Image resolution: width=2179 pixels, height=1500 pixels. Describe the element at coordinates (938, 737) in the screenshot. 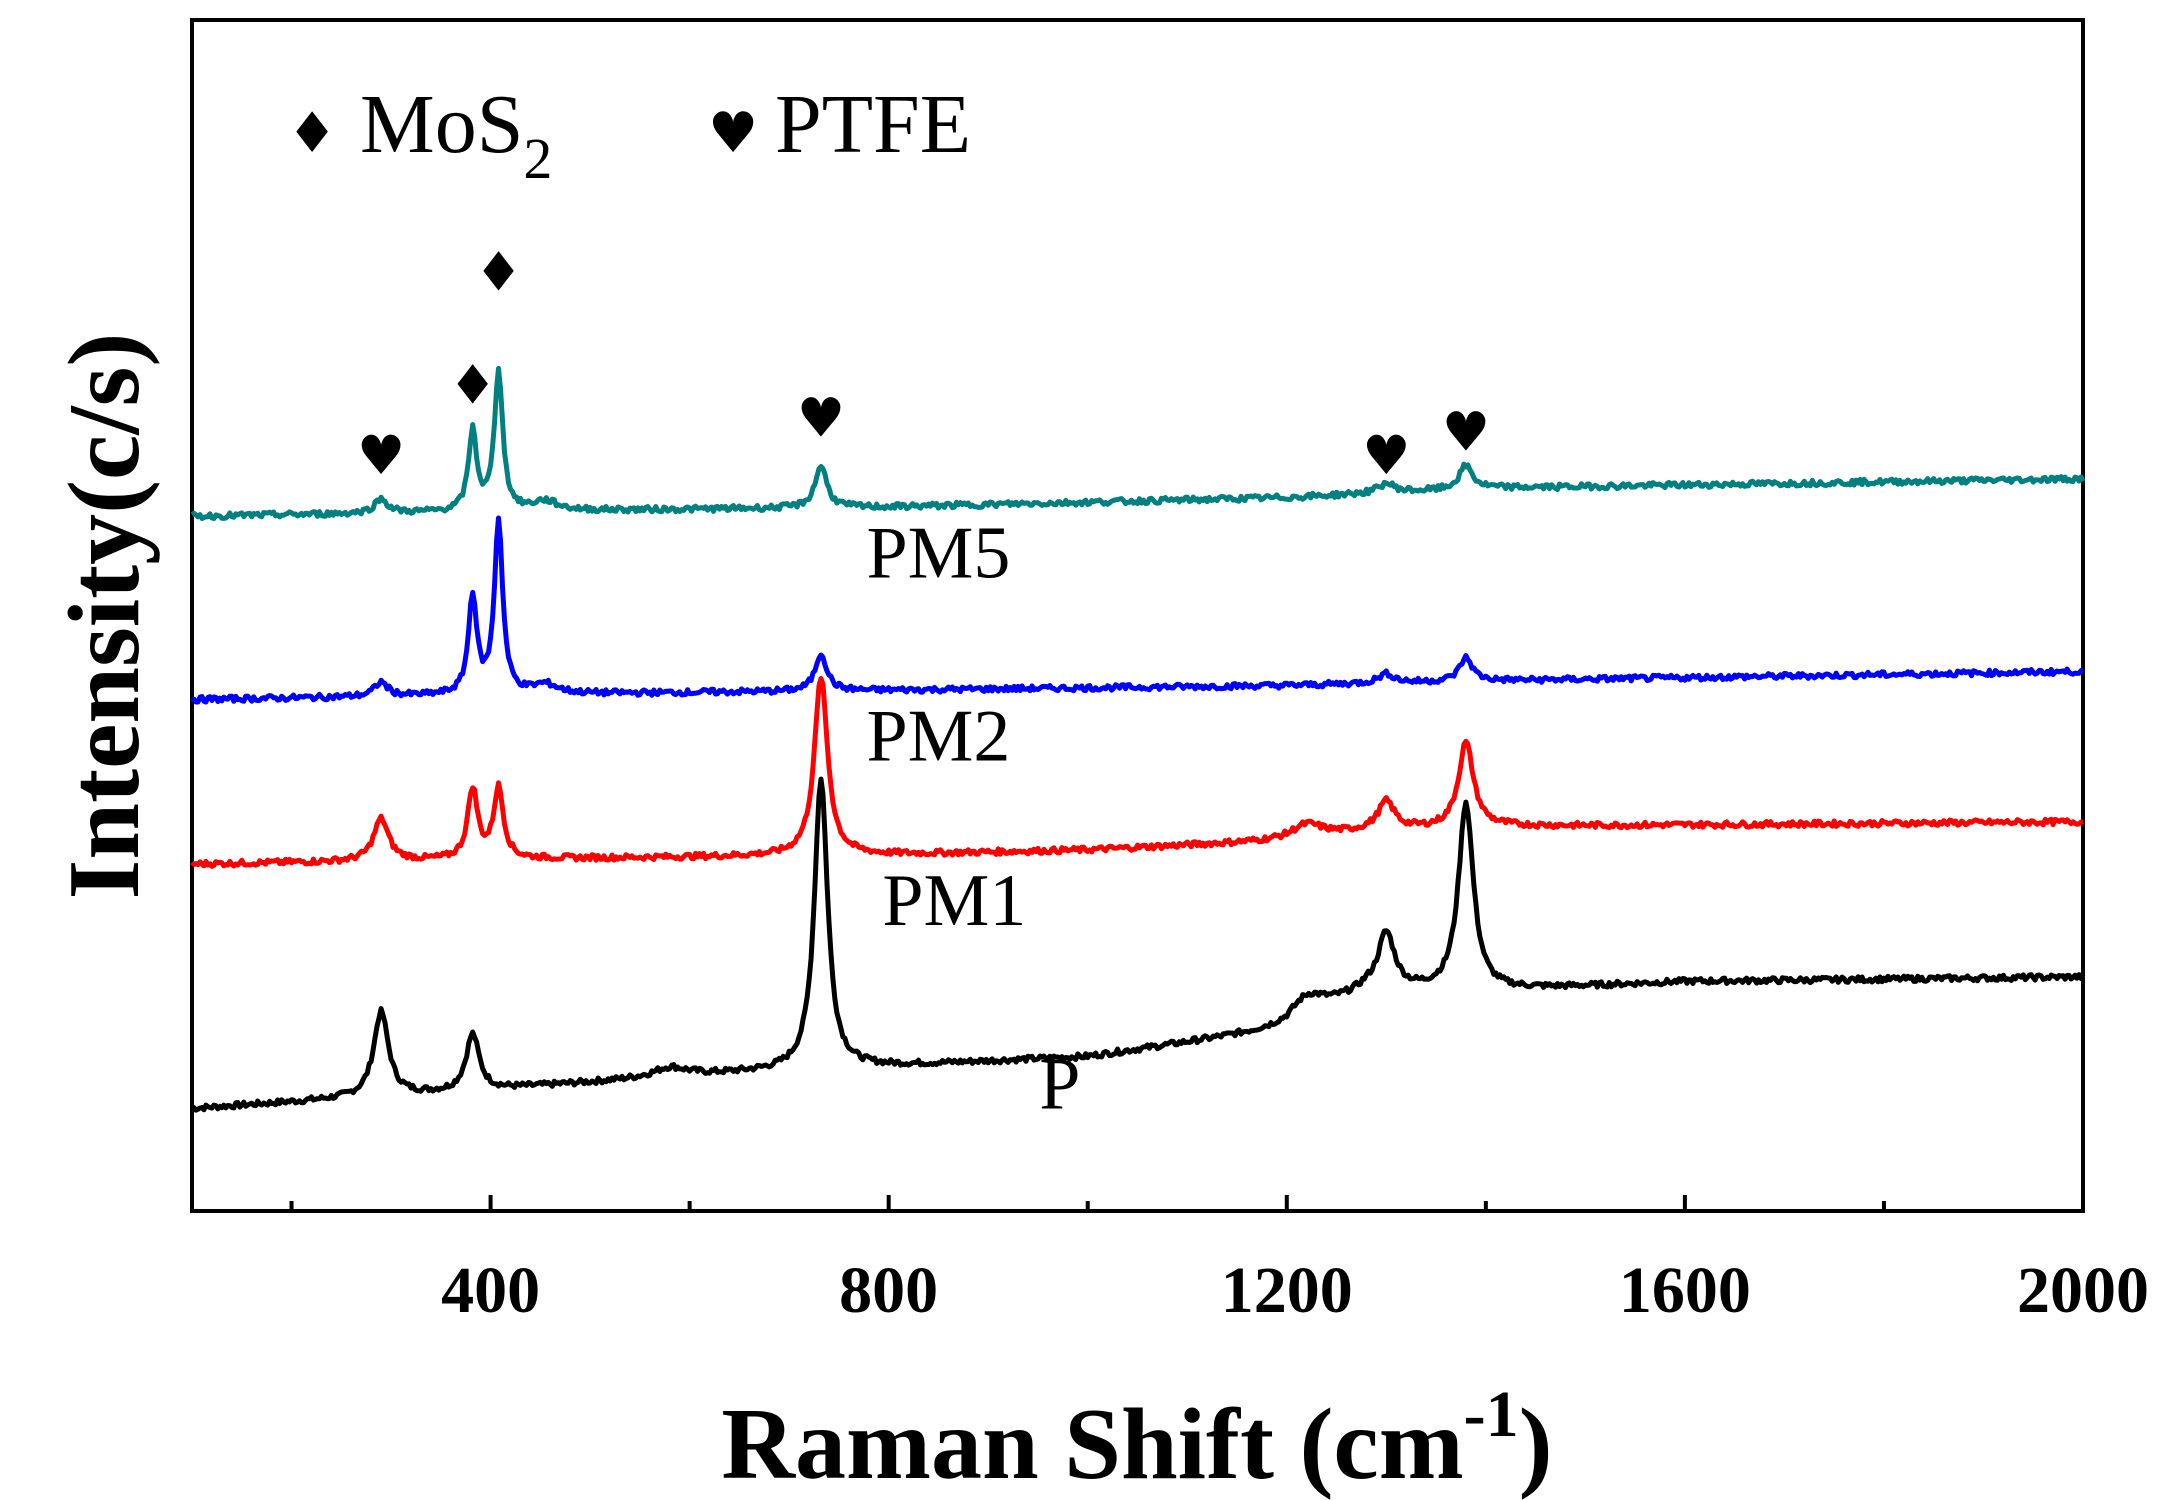

I see `series-label-pm2: PM2` at that location.